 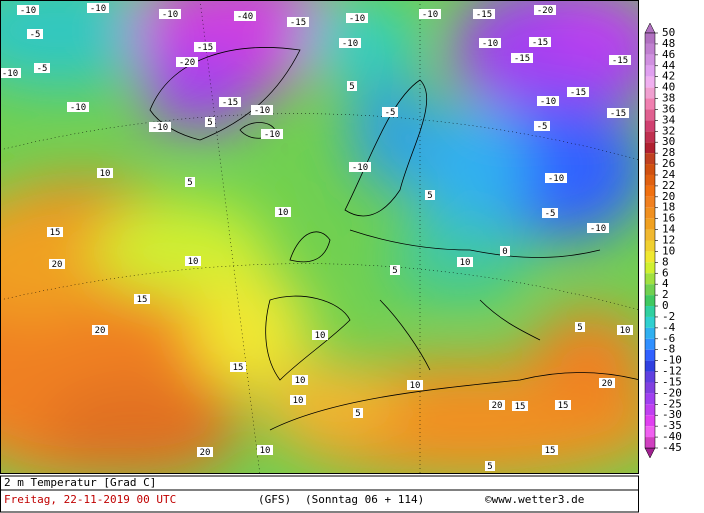 What do you see at coordinates (668, 218) in the screenshot?
I see `legend-tick-label: 16` at bounding box center [668, 218].